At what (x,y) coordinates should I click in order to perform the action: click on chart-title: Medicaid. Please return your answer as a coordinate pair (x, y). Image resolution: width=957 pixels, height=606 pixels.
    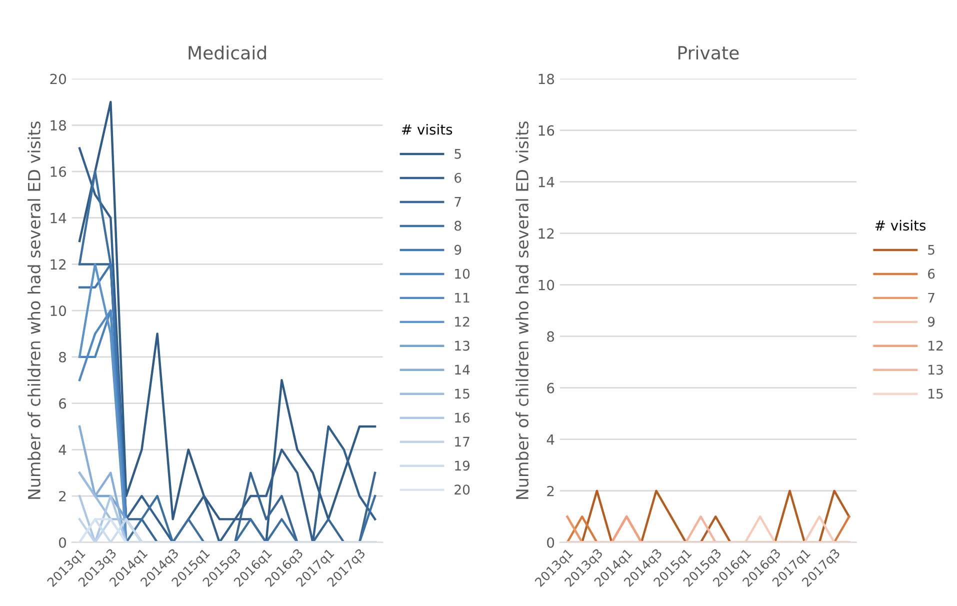
    Looking at the image, I should click on (227, 53).